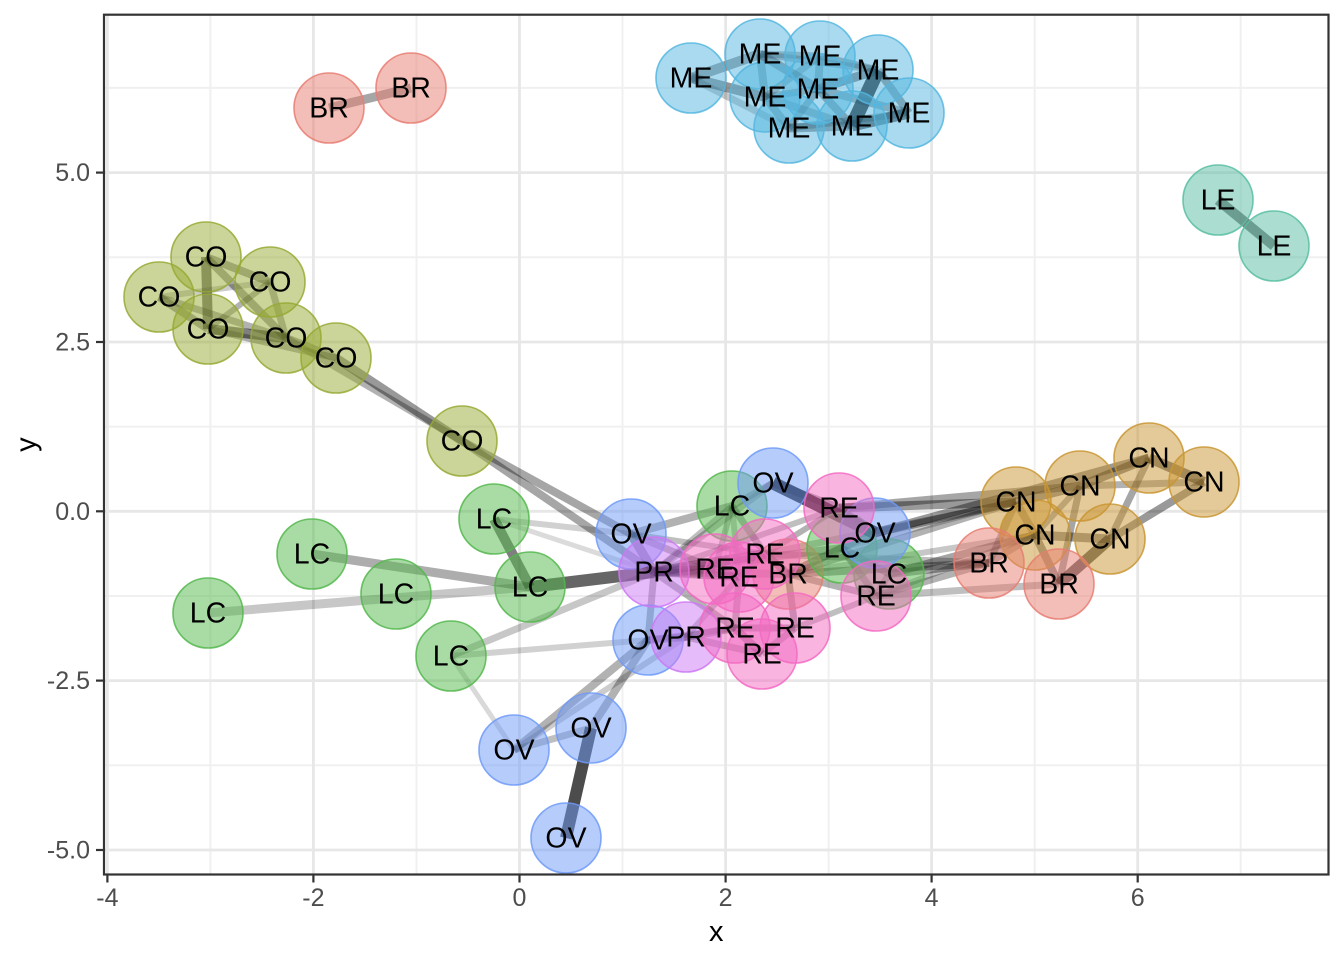  I want to click on svg-text: x, so click(716, 932).